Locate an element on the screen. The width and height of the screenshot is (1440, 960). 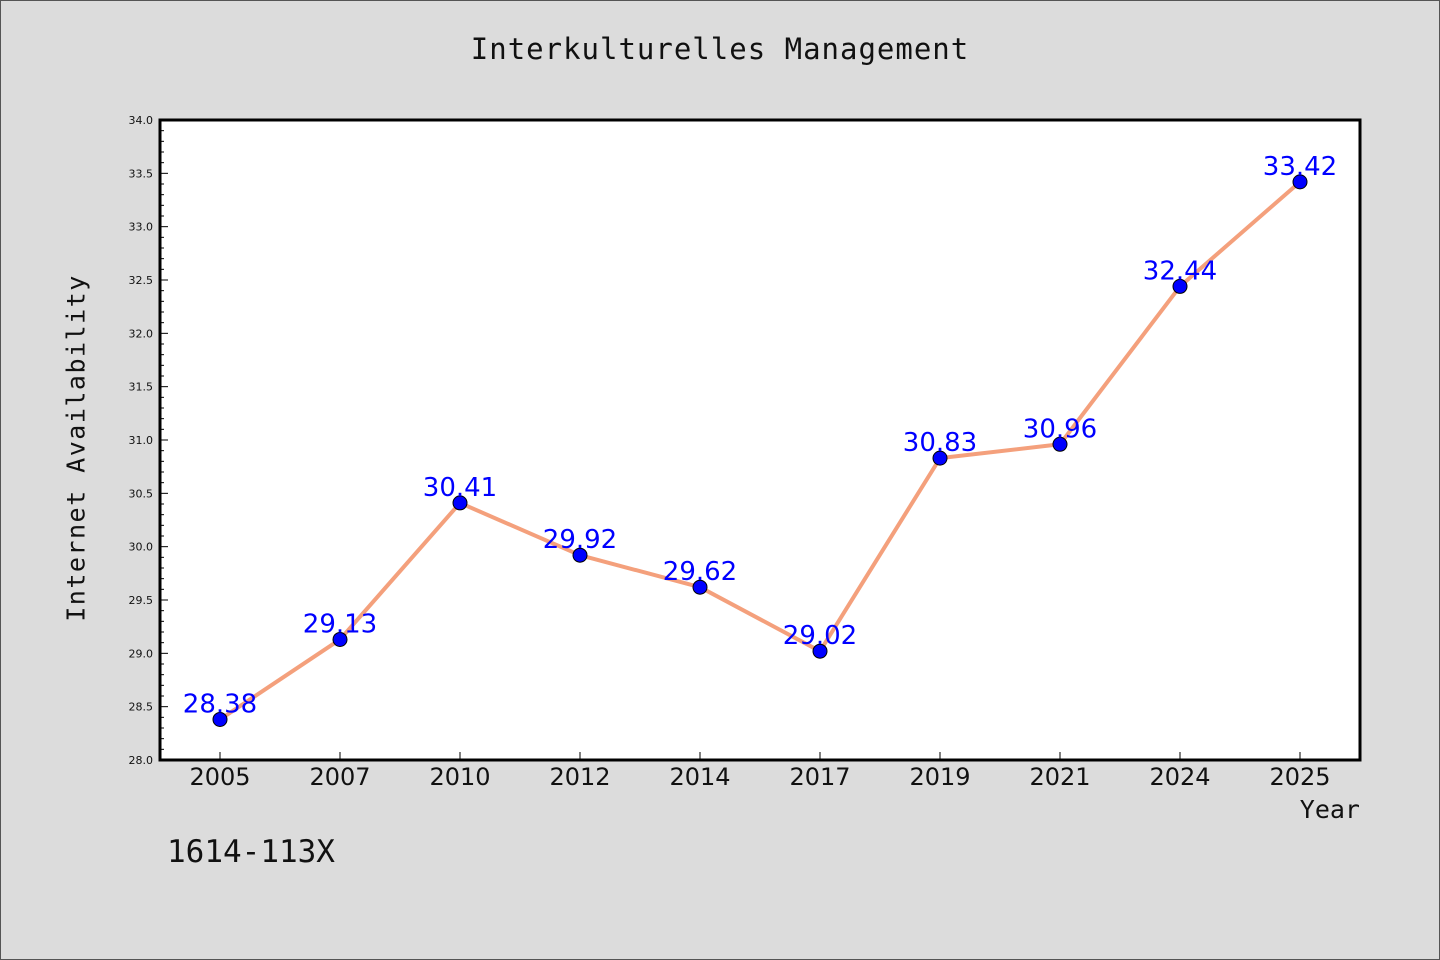
data-label: 32.44 is located at coordinates (1180, 271).